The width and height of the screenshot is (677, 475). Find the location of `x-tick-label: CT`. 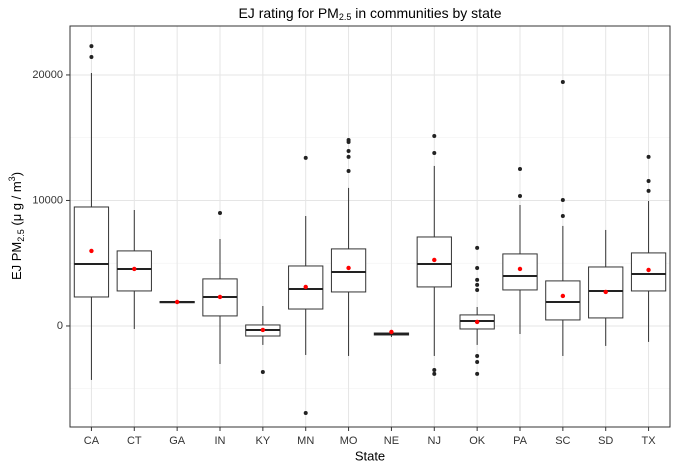

x-tick-label: CT is located at coordinates (134, 441).